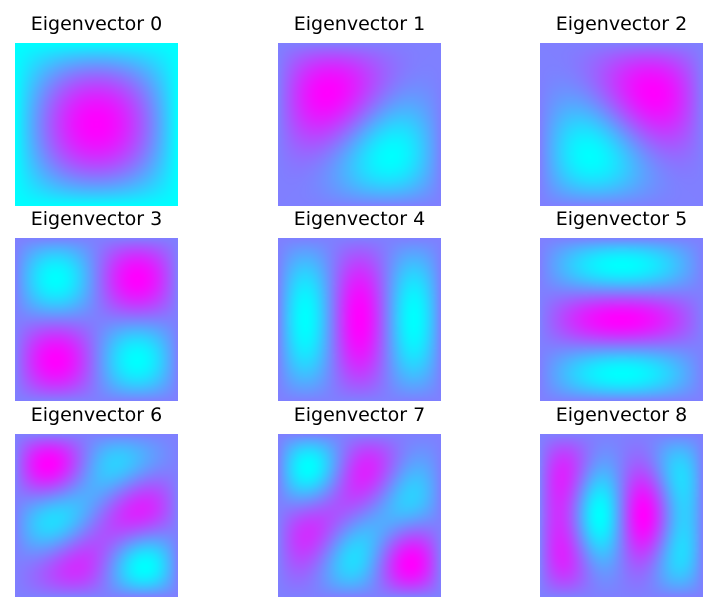 The image size is (718, 612). What do you see at coordinates (96, 219) in the screenshot?
I see `panel-title-3: Eigenvector 3` at bounding box center [96, 219].